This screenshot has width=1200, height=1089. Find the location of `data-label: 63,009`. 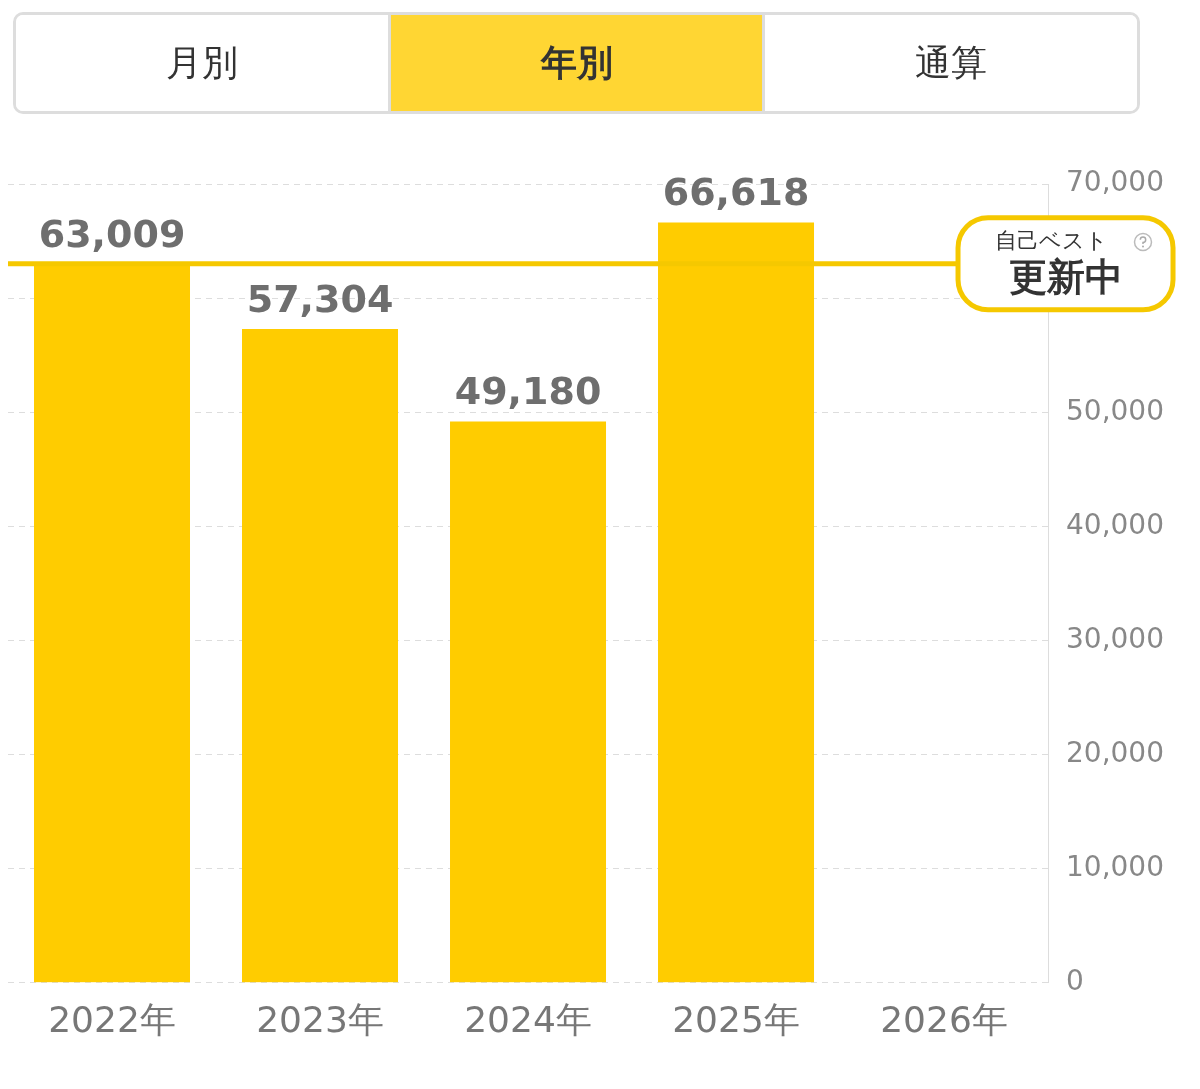

data-label: 63,009 is located at coordinates (112, 233).